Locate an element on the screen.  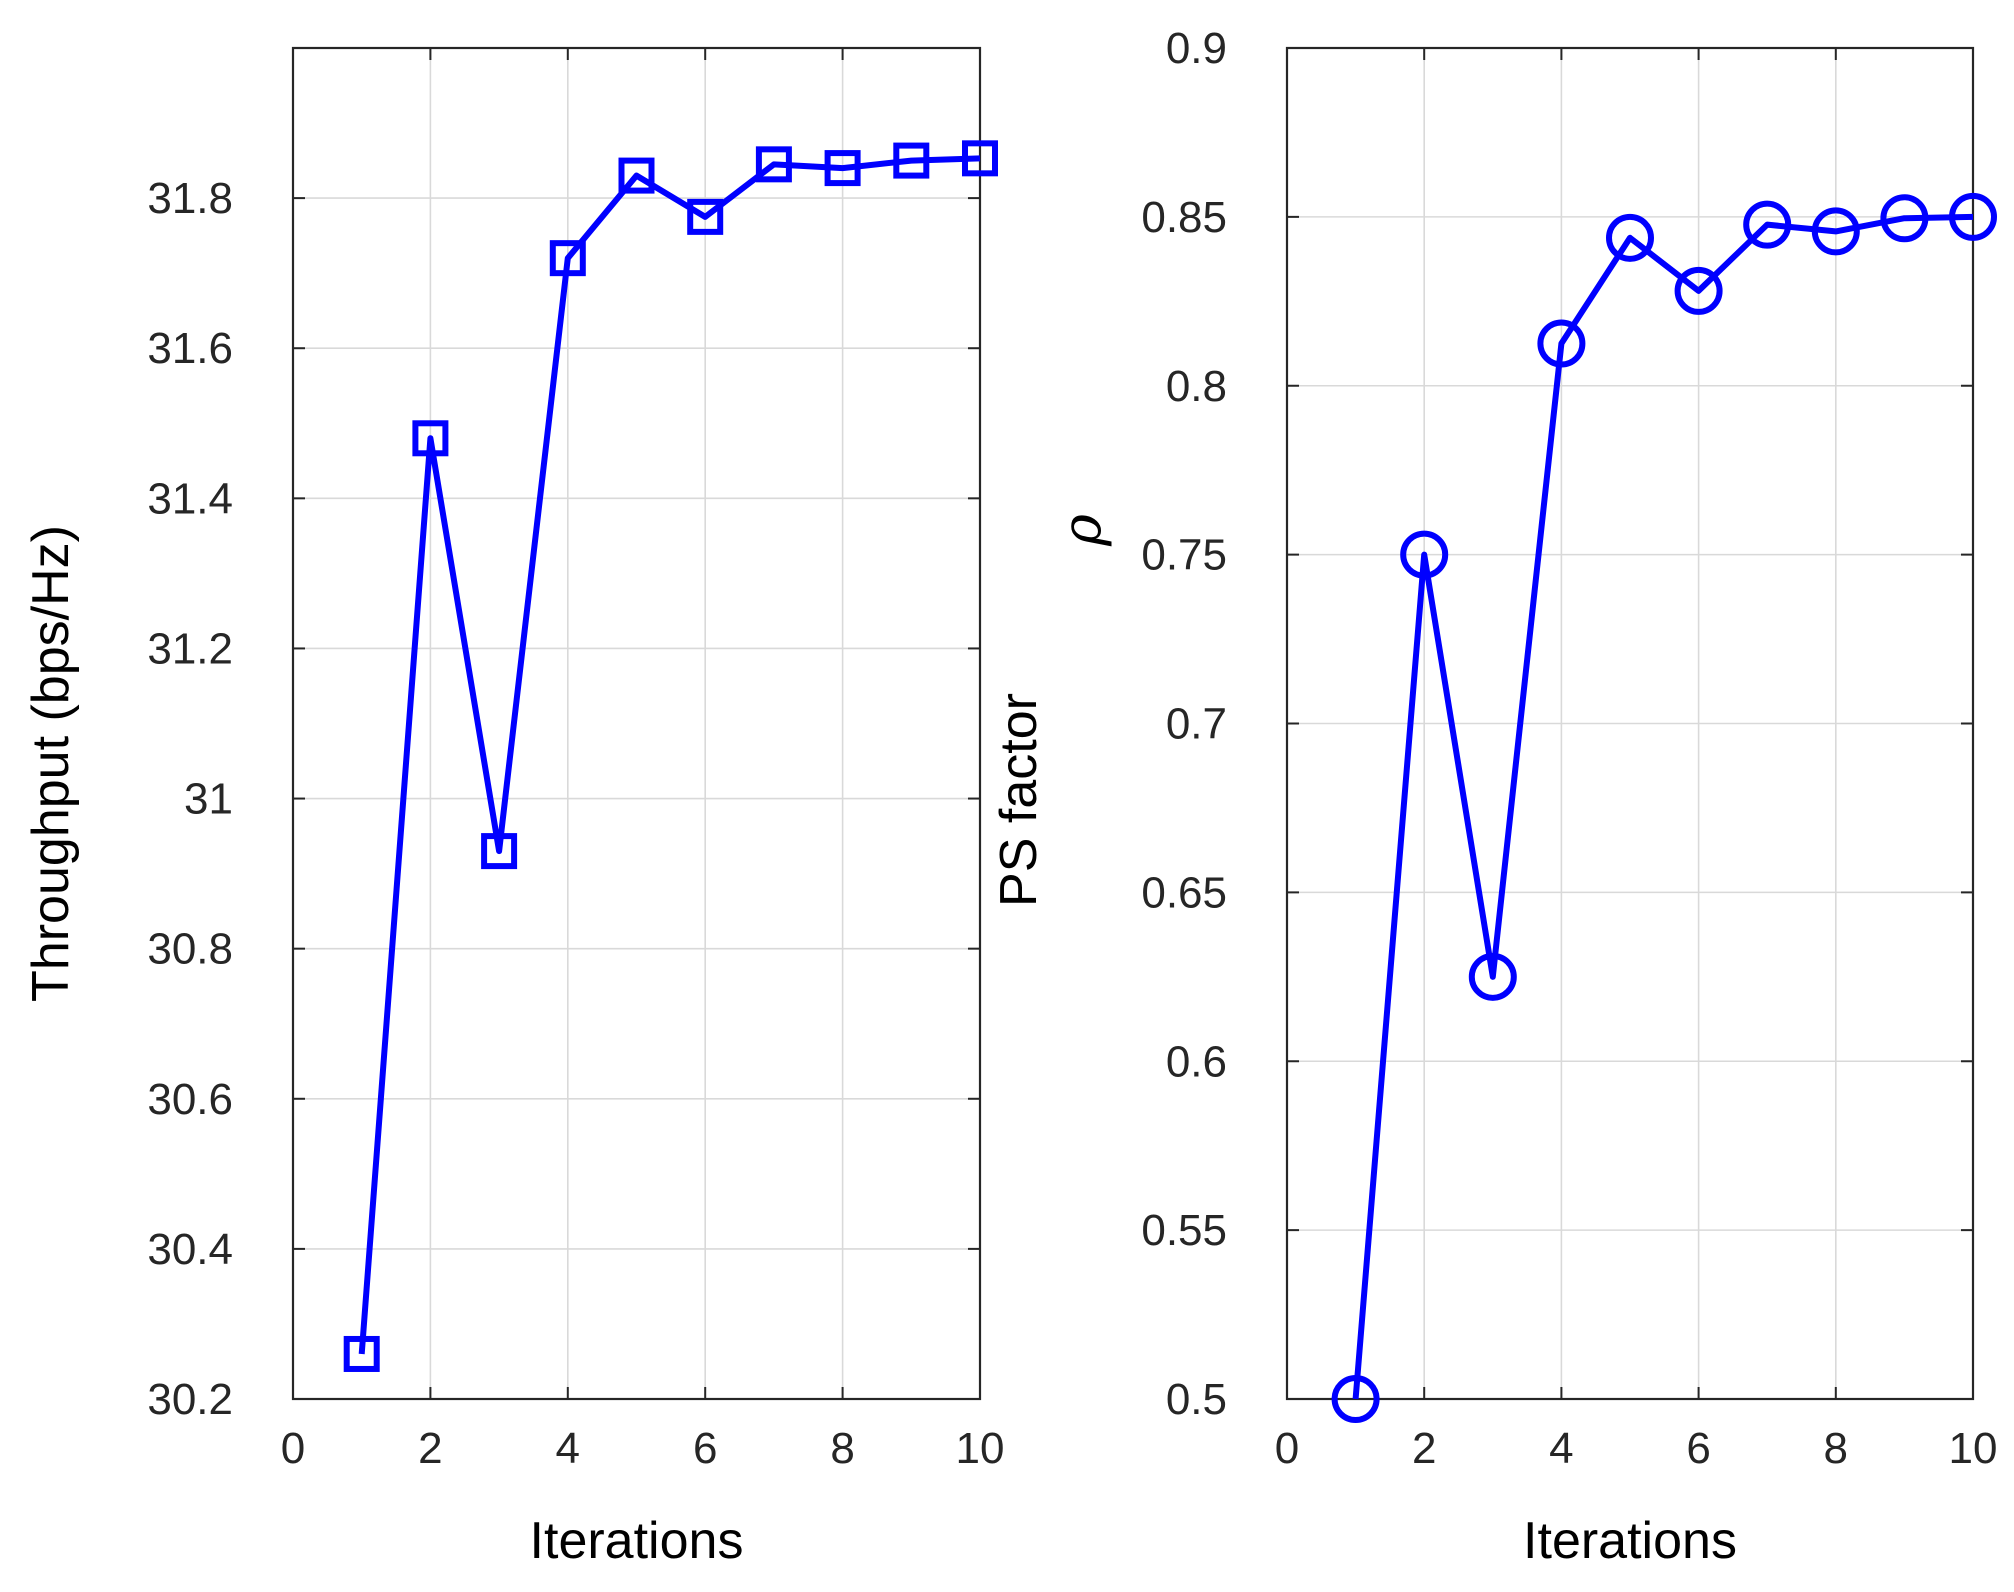
y-tick-label: 31.6 is located at coordinates (190, 348).